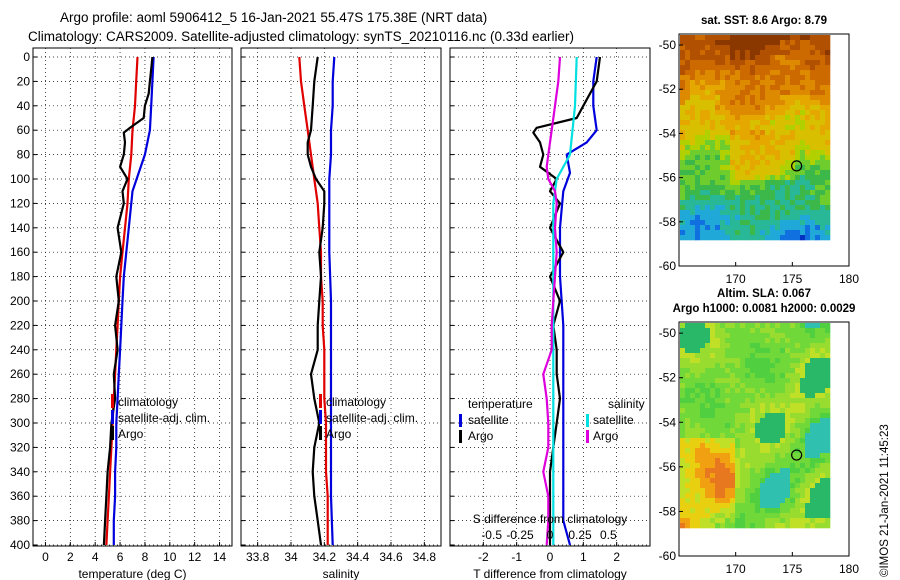 The width and height of the screenshot is (900, 580). I want to click on x-tick-label: 1, so click(583, 557).